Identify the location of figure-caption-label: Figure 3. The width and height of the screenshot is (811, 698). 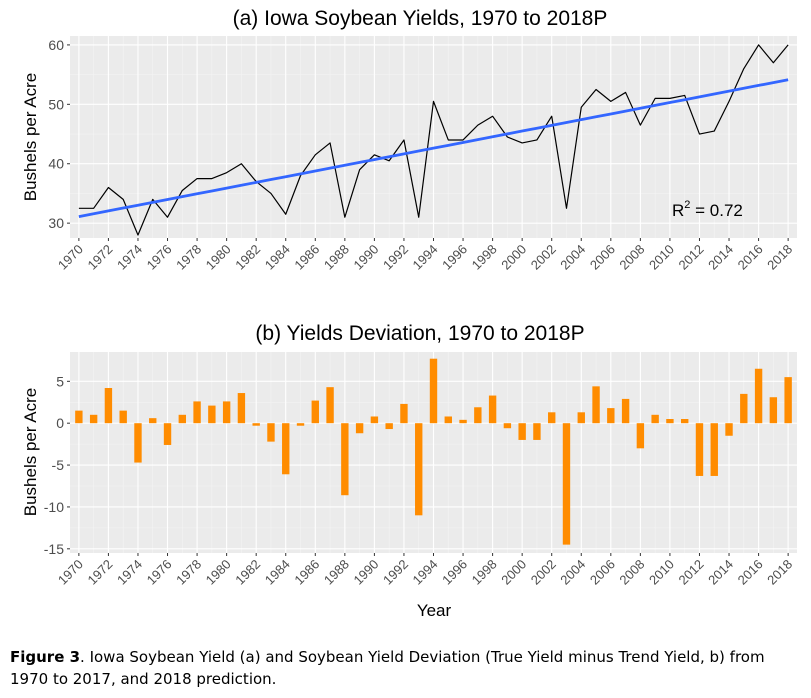
(45, 657).